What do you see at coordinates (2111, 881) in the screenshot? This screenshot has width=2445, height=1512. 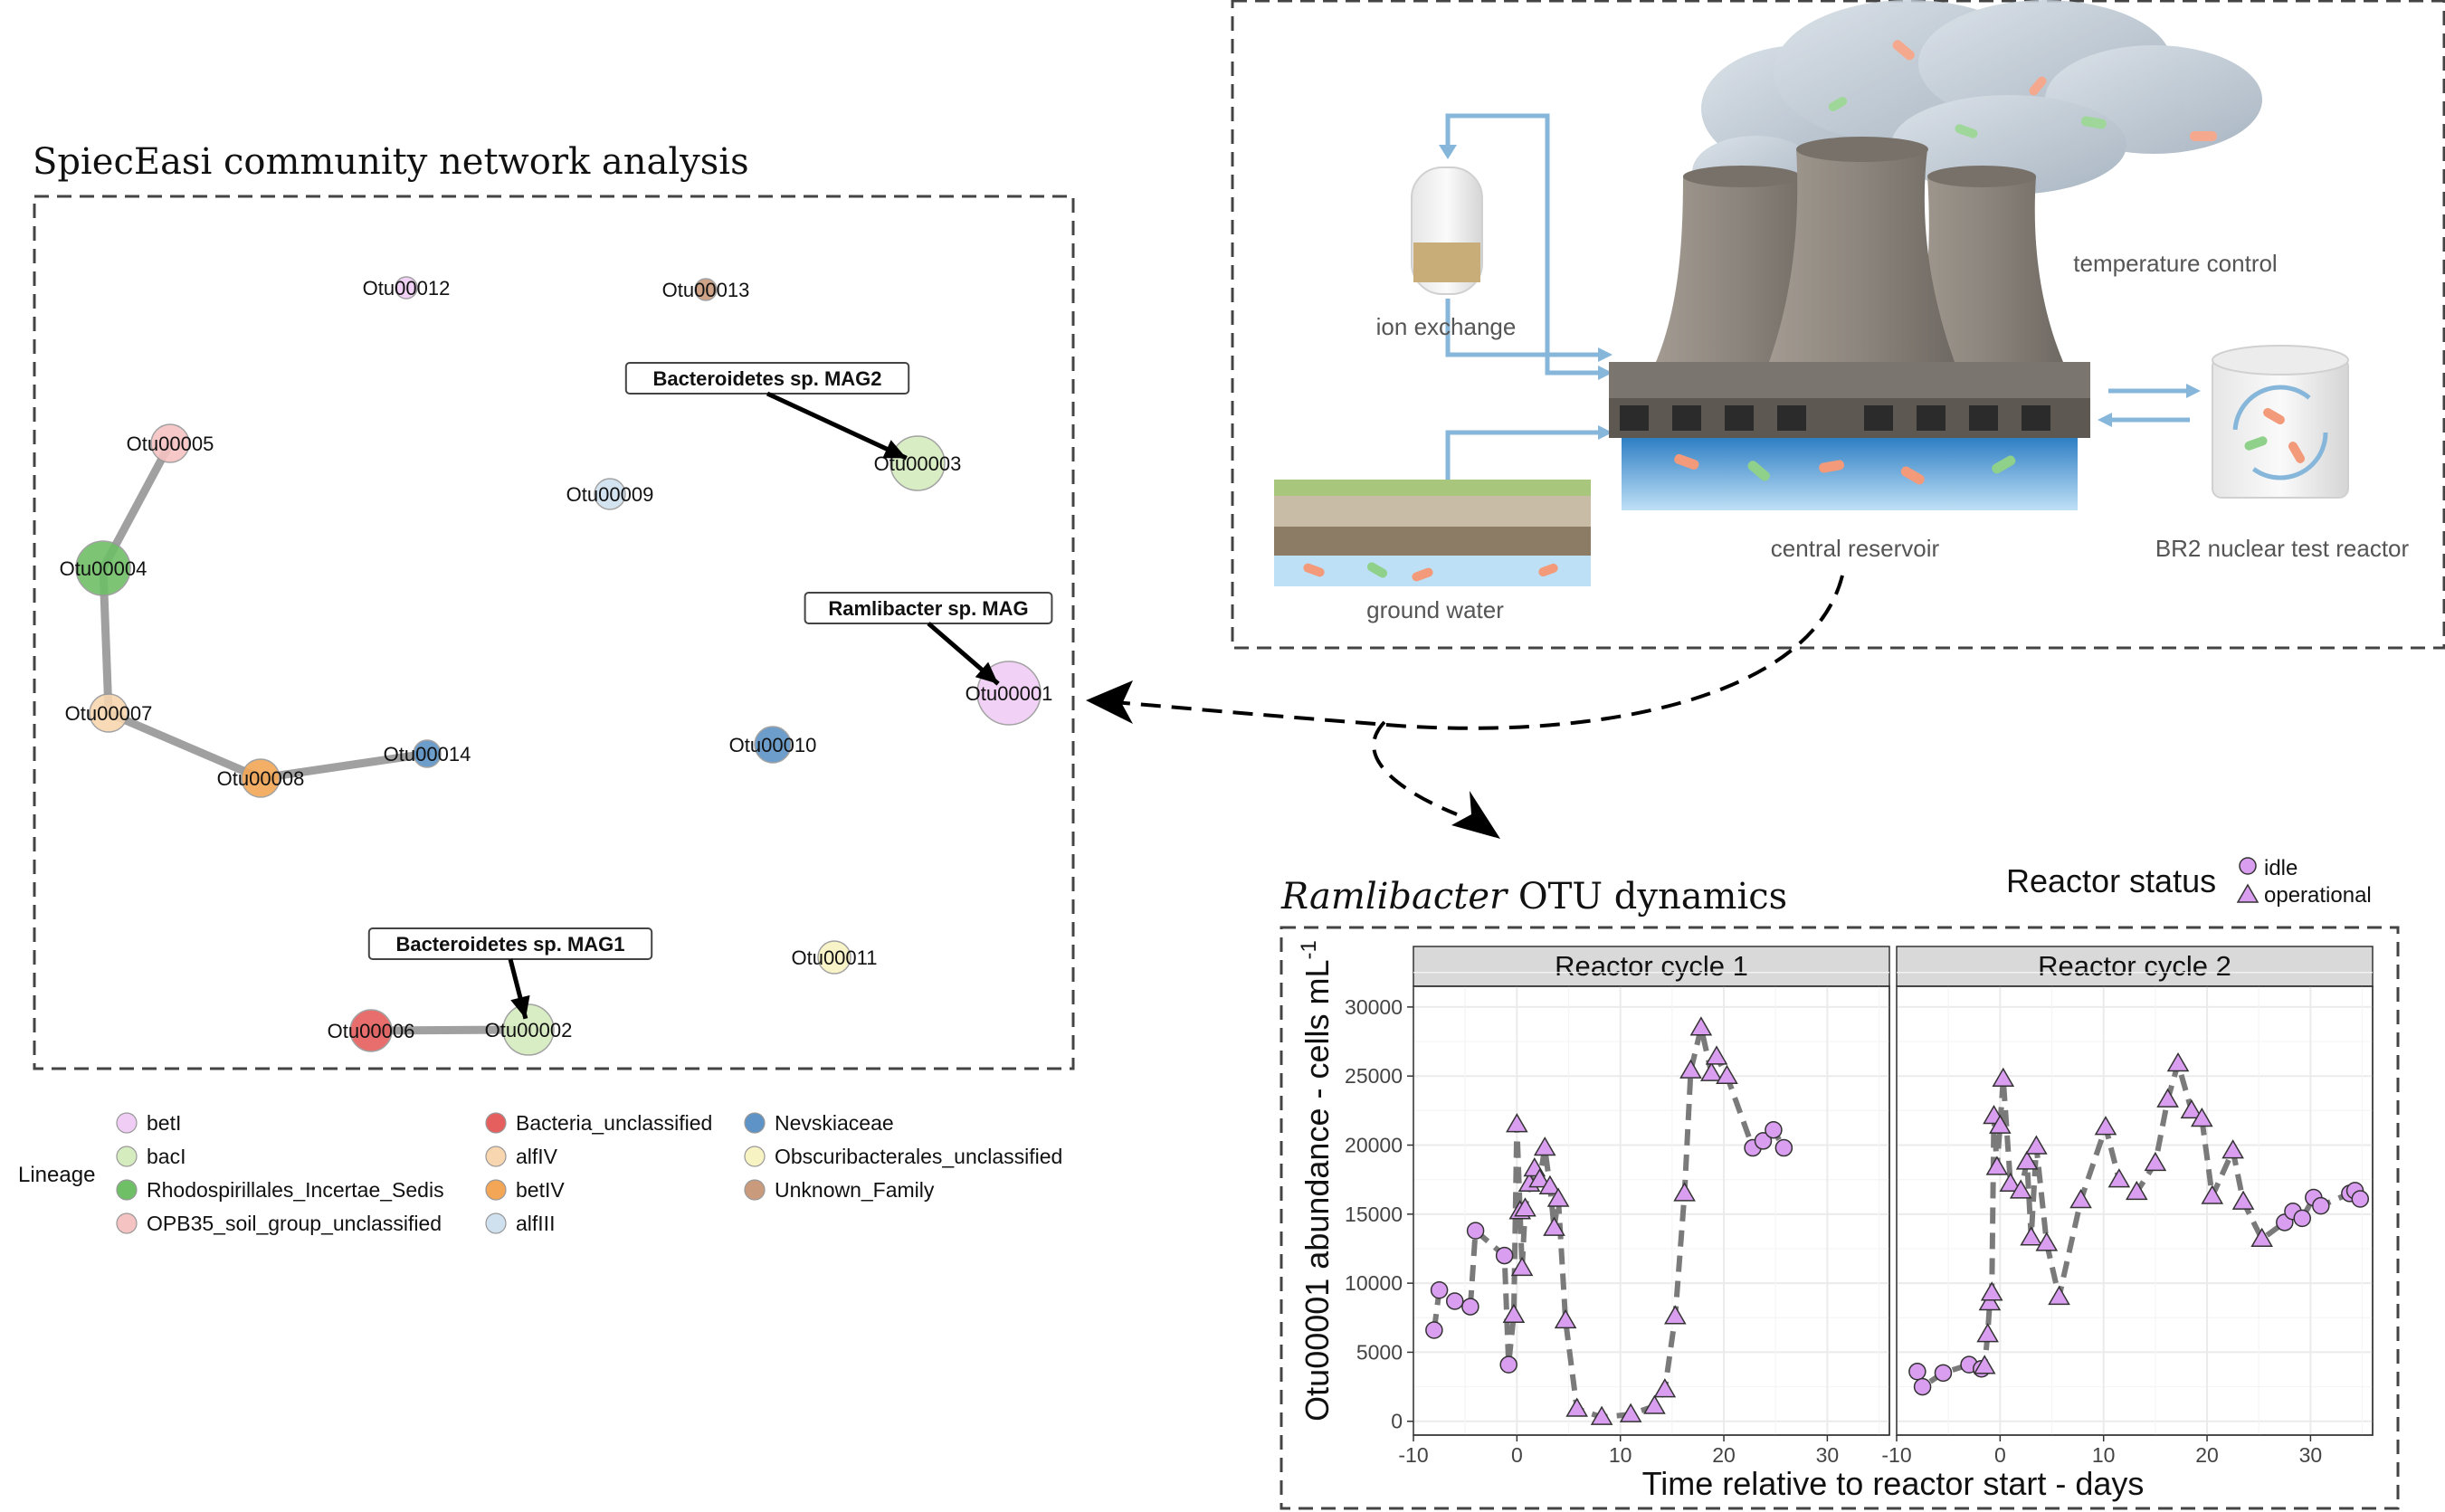 I see `status-legend-title: Reactor status` at bounding box center [2111, 881].